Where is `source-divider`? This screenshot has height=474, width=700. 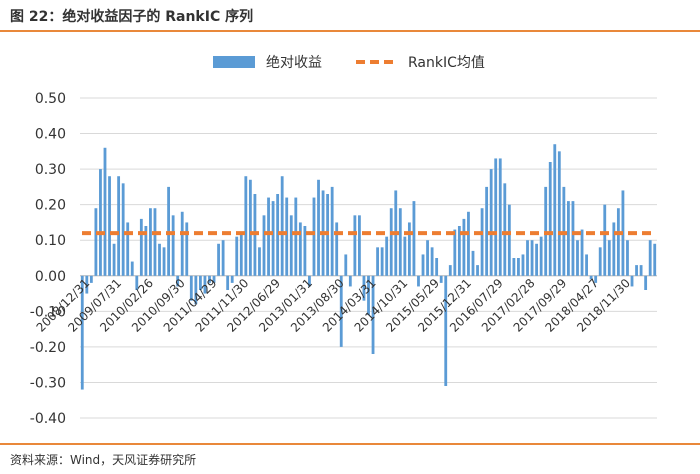
source-divider is located at coordinates (350, 444).